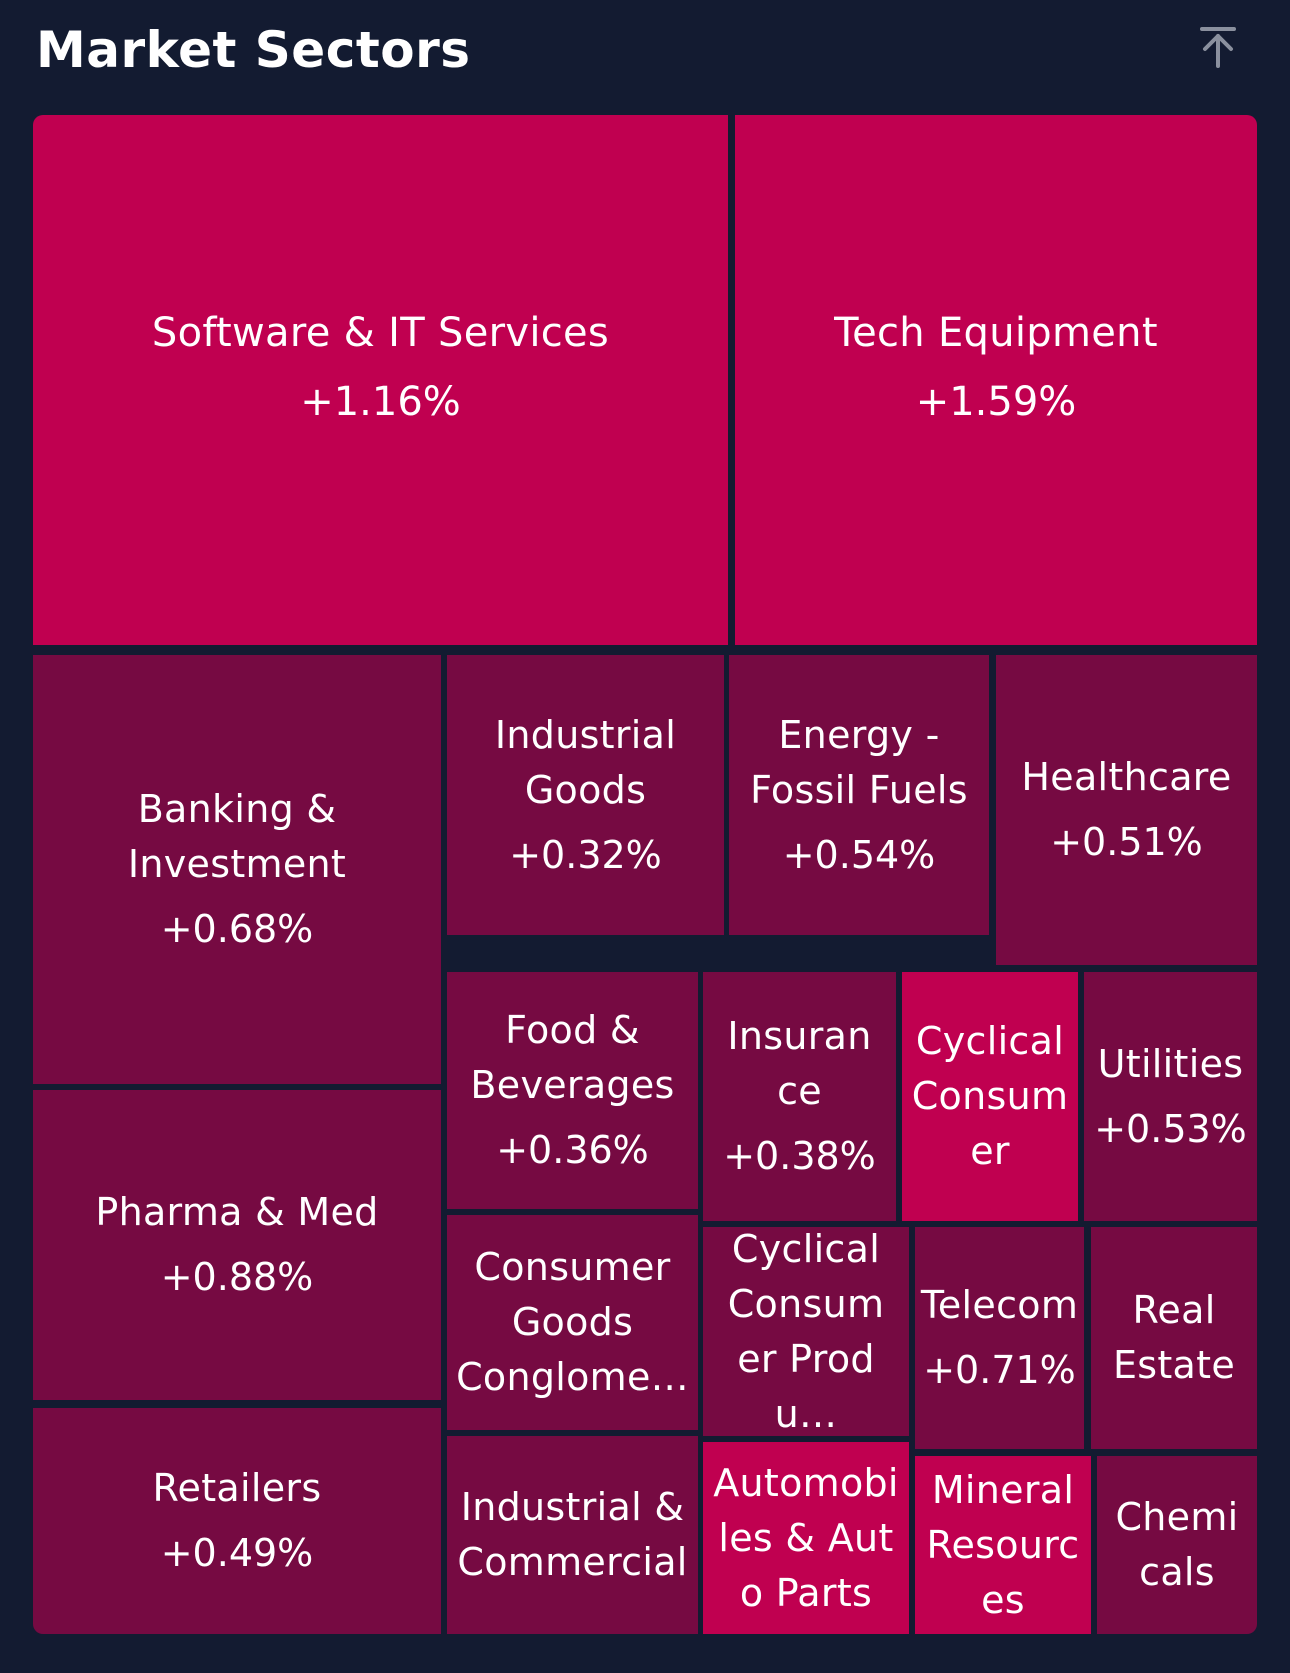 This screenshot has width=1290, height=1673. Describe the element at coordinates (996, 401) in the screenshot. I see `sector-change: +1.59%` at that location.